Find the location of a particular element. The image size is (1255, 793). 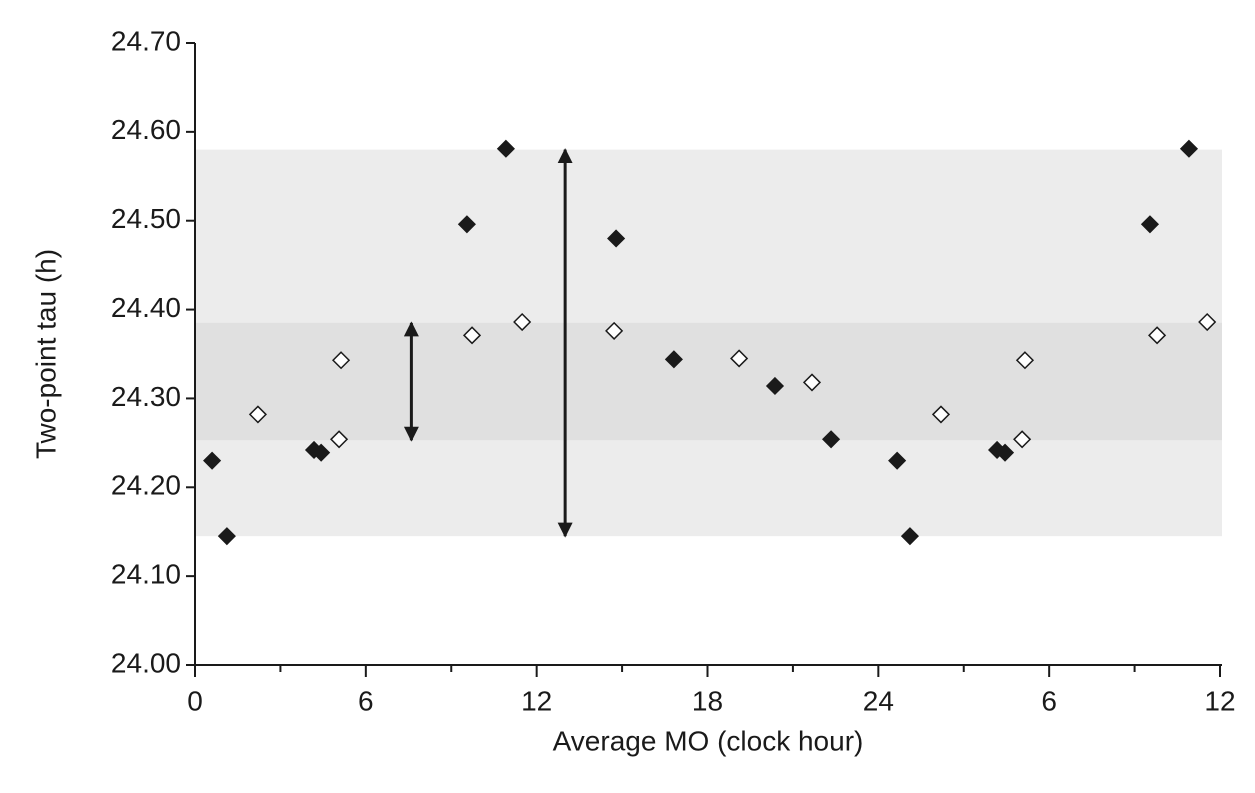

x-tick-label: 0 is located at coordinates (195, 700).